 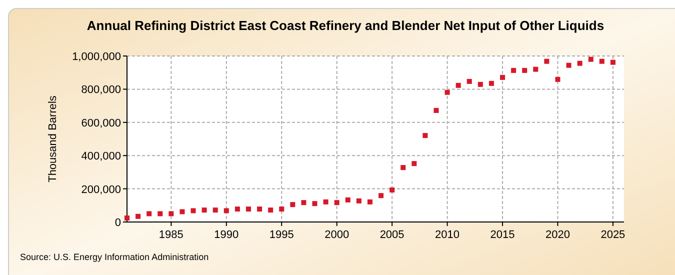 What do you see at coordinates (557, 235) in the screenshot?
I see `x-tick-label: 2020` at bounding box center [557, 235].